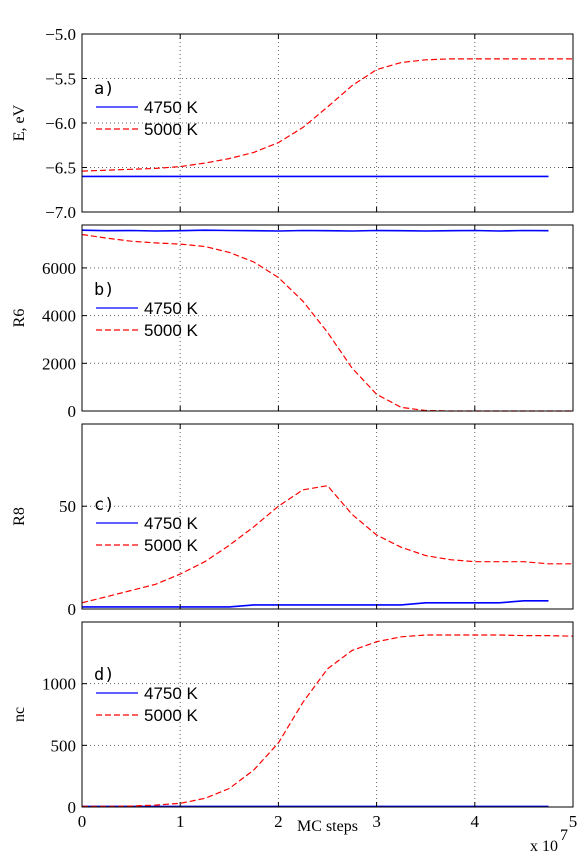 This screenshot has width=581, height=856. What do you see at coordinates (59, 684) in the screenshot?
I see `y-tick-label: 1000` at bounding box center [59, 684].